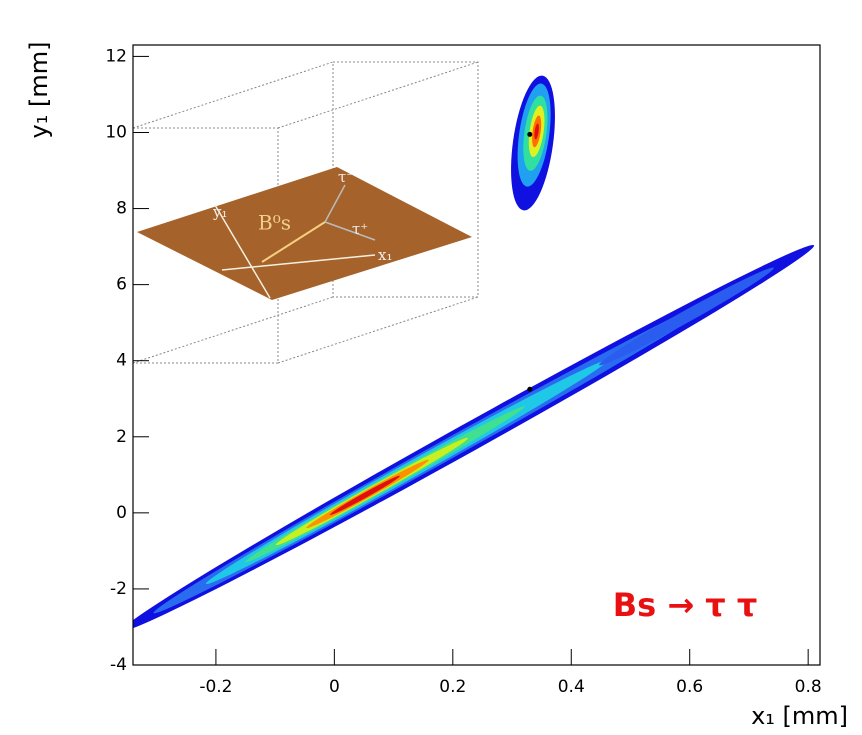 Image resolution: width=862 pixels, height=735 pixels. I want to click on inset-box-back, so click(405, 179).